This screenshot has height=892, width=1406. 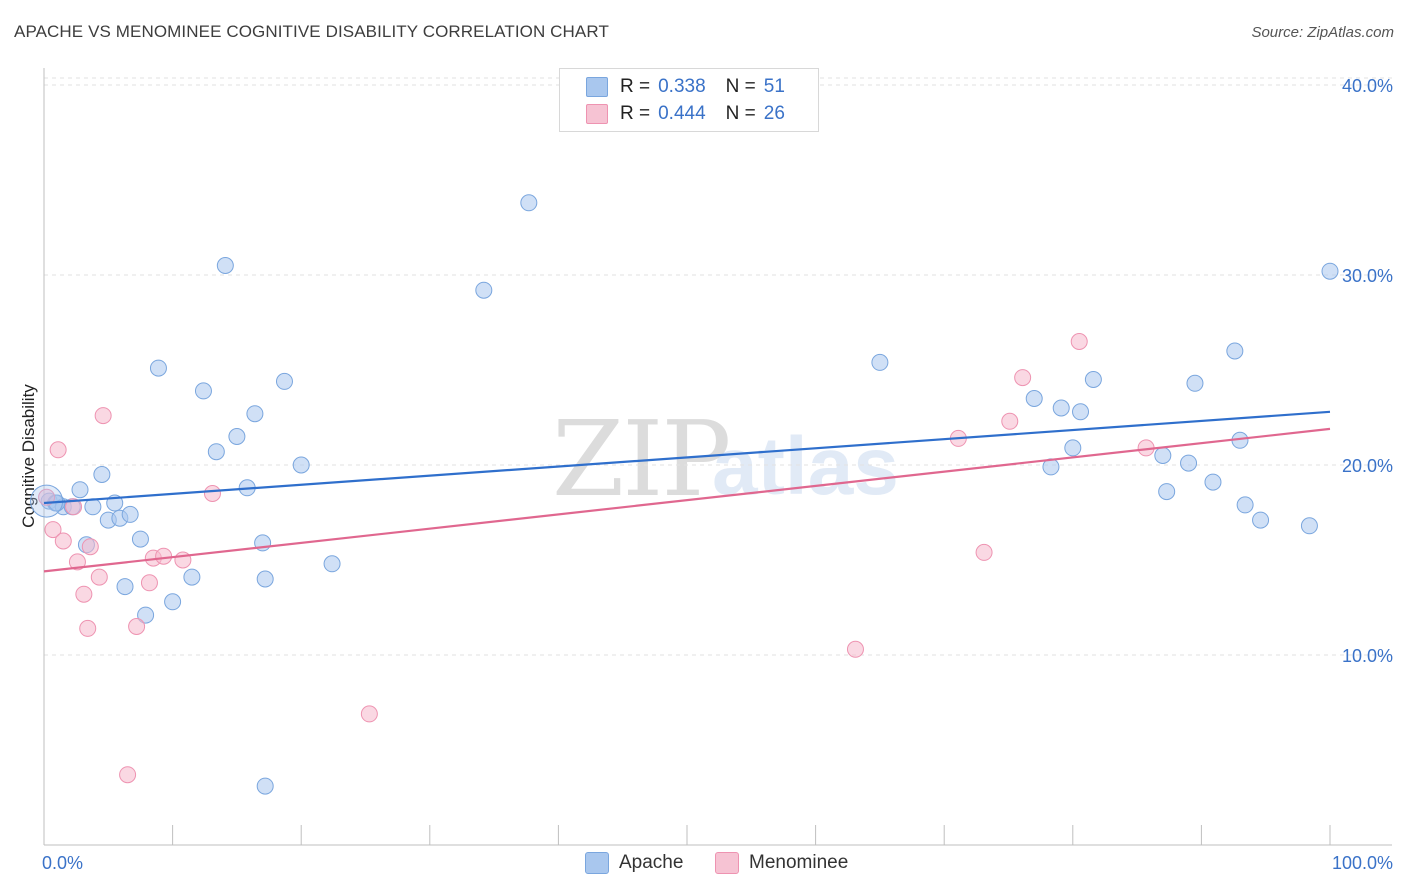 I want to click on stats-legend: R = 0.338 N = 51 R = 0.444 N = 26, so click(x=689, y=100).